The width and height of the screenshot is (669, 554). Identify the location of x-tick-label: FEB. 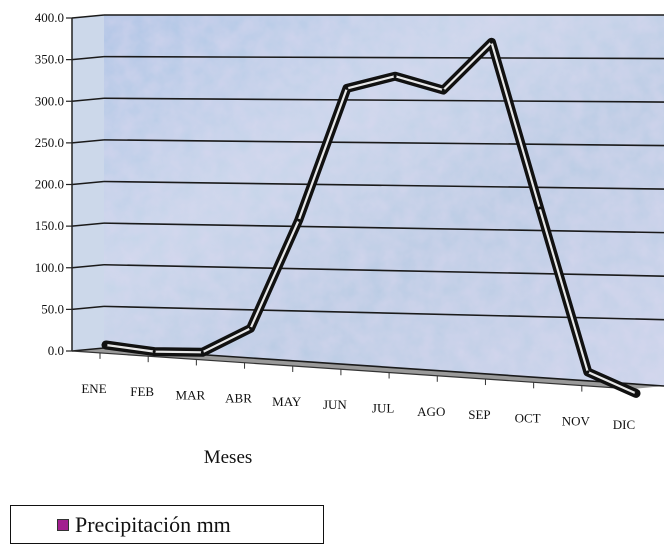
(142, 391).